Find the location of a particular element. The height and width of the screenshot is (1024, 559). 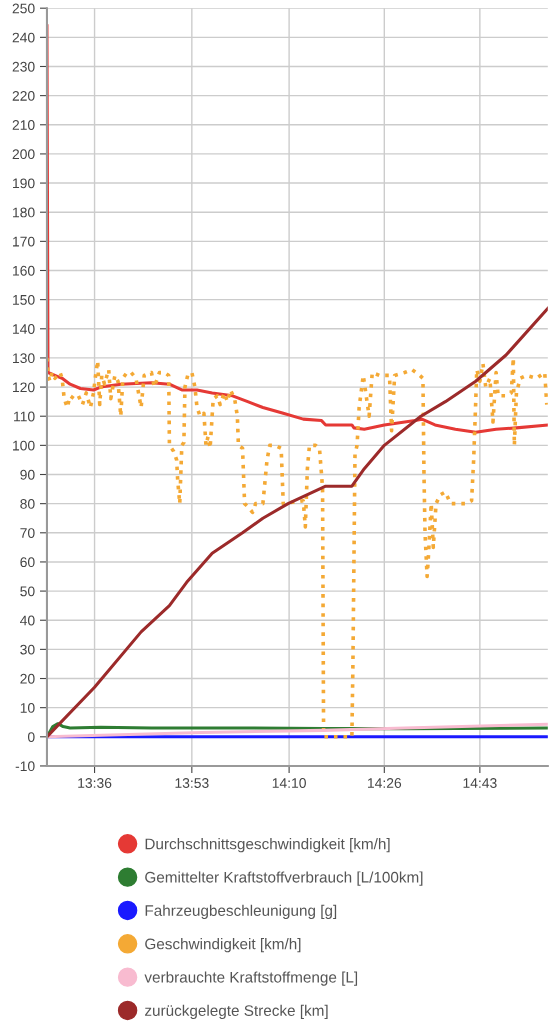

legend-label: verbrauchte Kraftstoffmenge [L] is located at coordinates (251, 978).